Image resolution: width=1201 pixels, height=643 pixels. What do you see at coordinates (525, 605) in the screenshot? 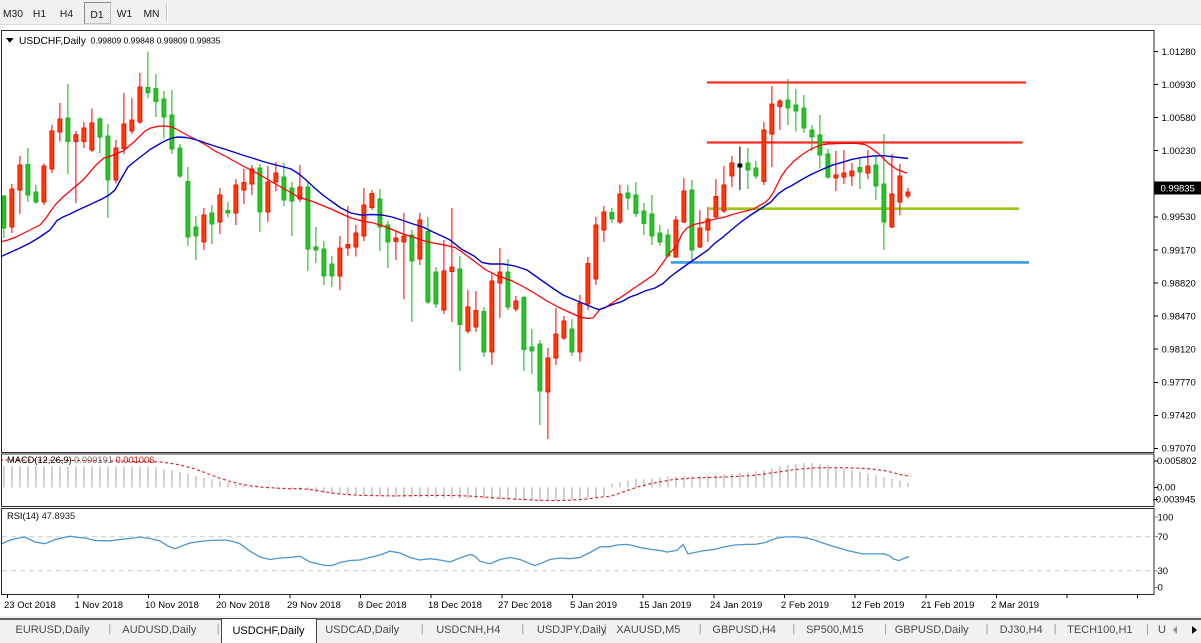
I see `svg-text: 27 Dec 2018` at bounding box center [525, 605].